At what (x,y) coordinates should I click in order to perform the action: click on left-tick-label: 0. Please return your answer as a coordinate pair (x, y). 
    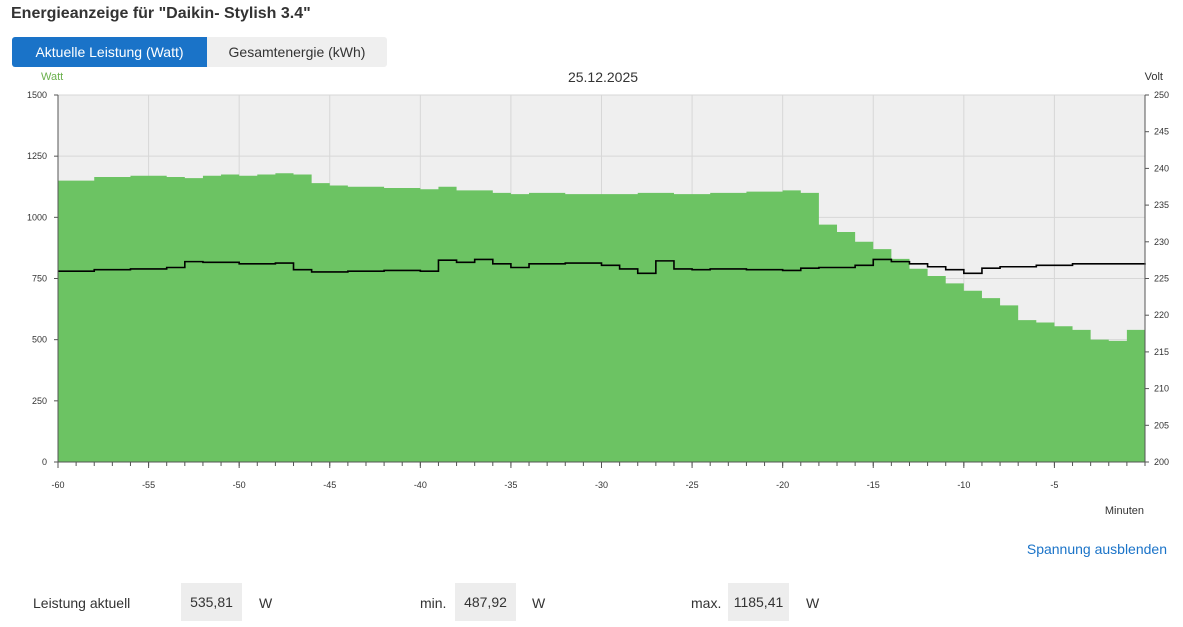
    Looking at the image, I should click on (44, 462).